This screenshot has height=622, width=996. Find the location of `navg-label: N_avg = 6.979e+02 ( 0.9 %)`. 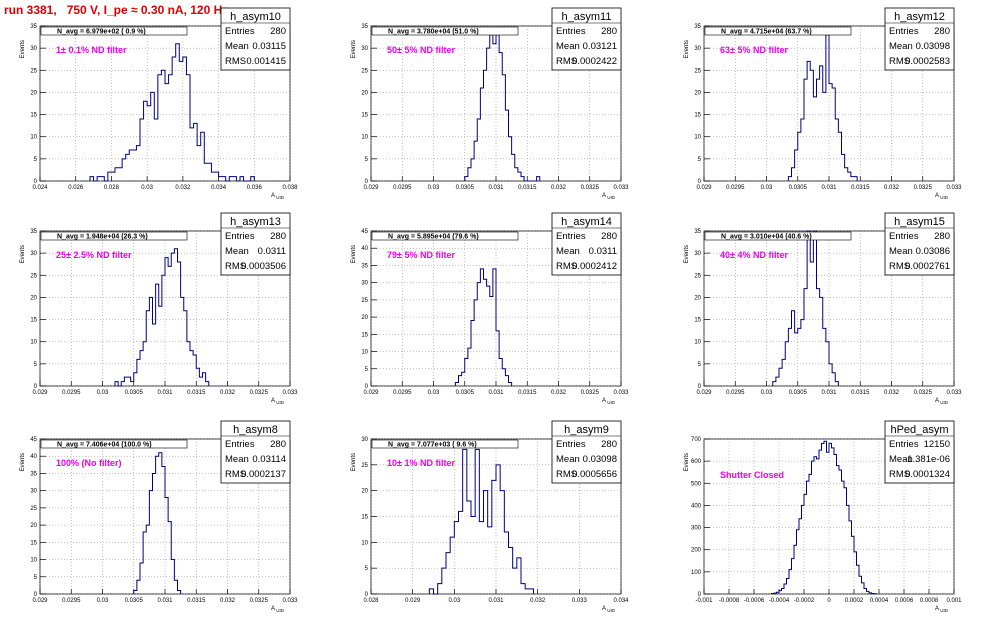

navg-label: N_avg = 6.979e+02 ( 0.9 %) is located at coordinates (101, 32).